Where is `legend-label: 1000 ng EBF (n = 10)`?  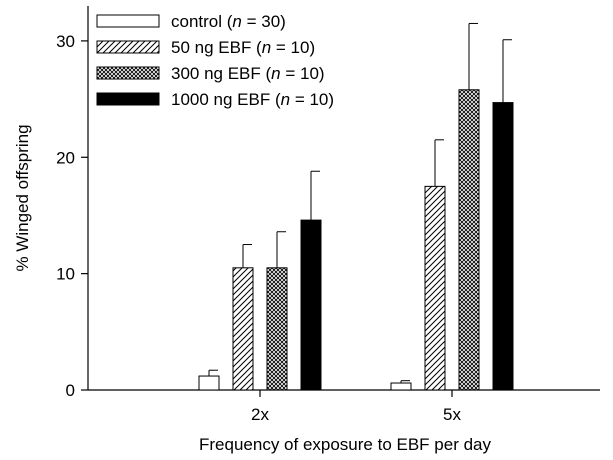 legend-label: 1000 ng EBF (n = 10) is located at coordinates (252, 99).